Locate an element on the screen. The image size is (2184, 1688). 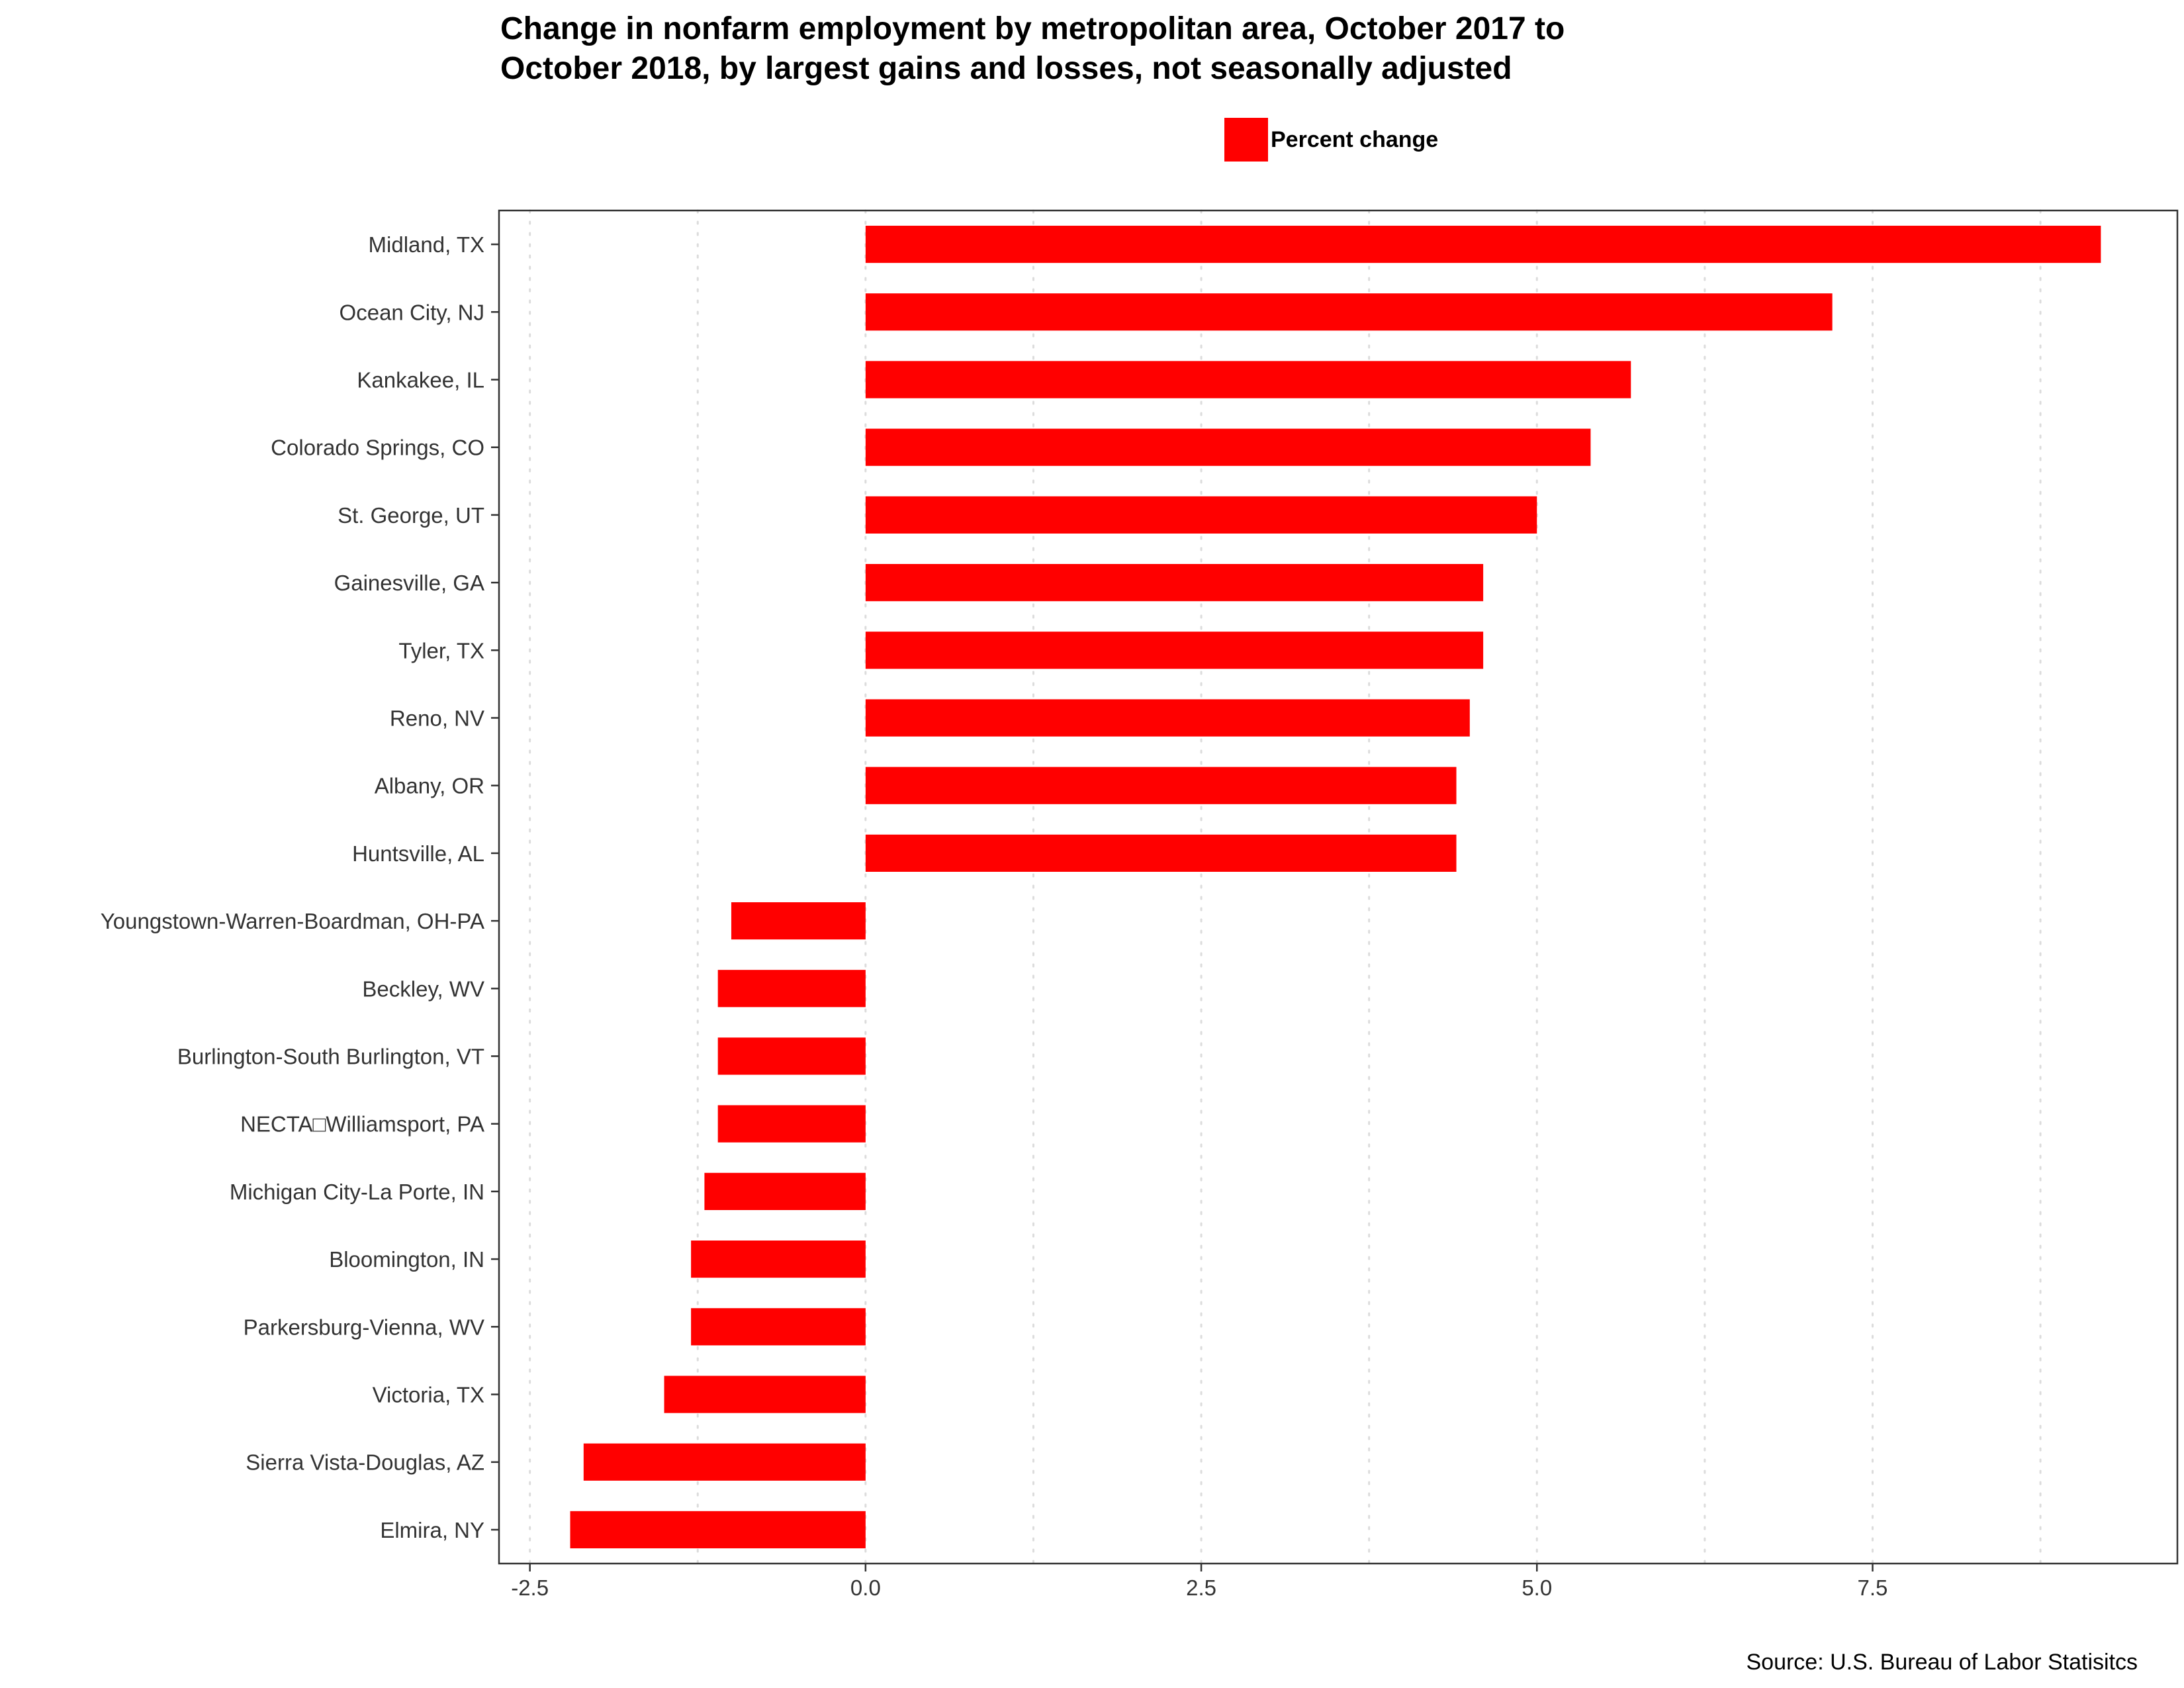
x-tick-label: 7.5 is located at coordinates (1873, 1587).